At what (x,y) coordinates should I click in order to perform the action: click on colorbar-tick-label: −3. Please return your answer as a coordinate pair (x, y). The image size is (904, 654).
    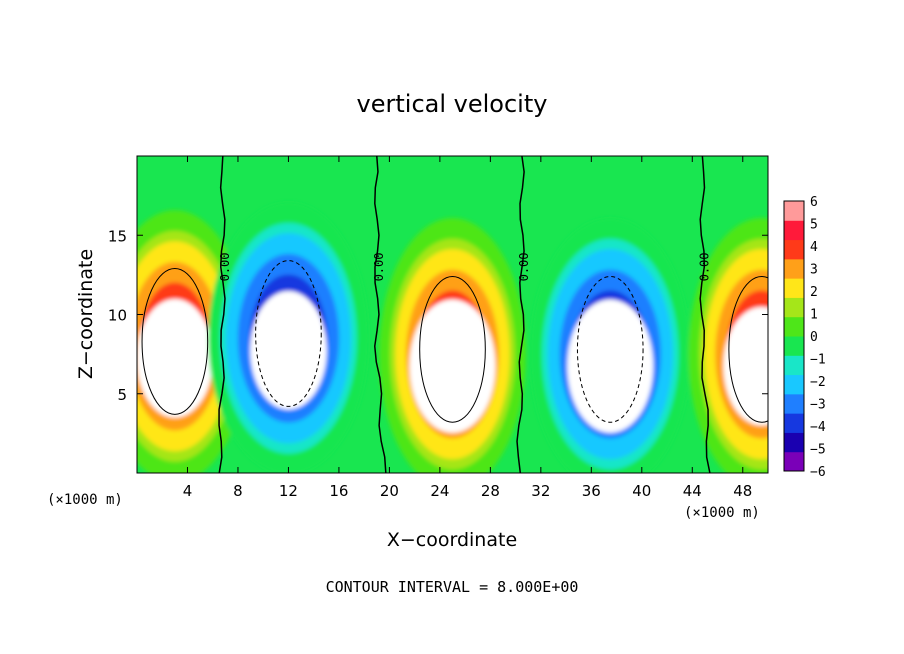
    Looking at the image, I should click on (818, 405).